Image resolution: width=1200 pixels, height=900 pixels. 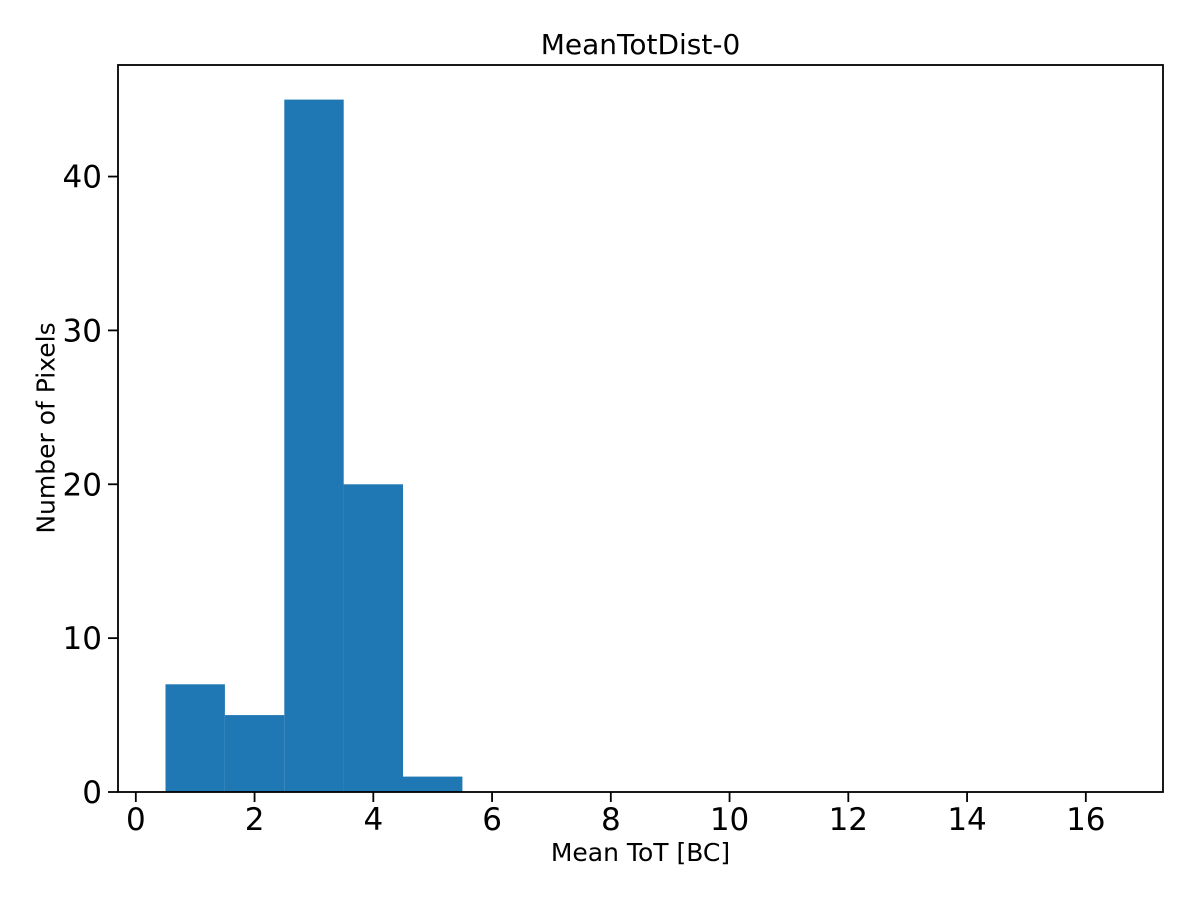 I want to click on y-tick-label: 0, so click(x=92, y=793).